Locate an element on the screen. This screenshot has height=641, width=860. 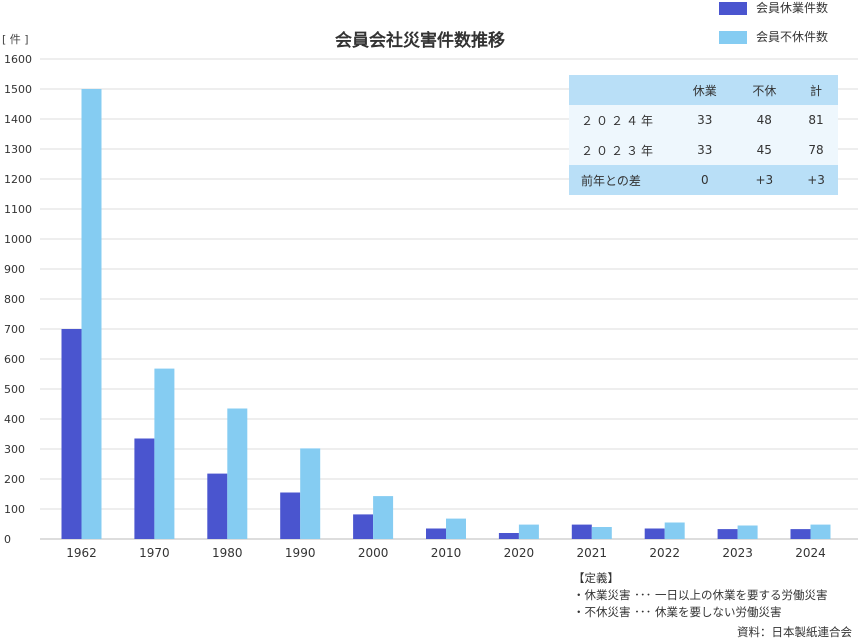
summary-table-header: 休業 不休 計 is located at coordinates (703, 90).